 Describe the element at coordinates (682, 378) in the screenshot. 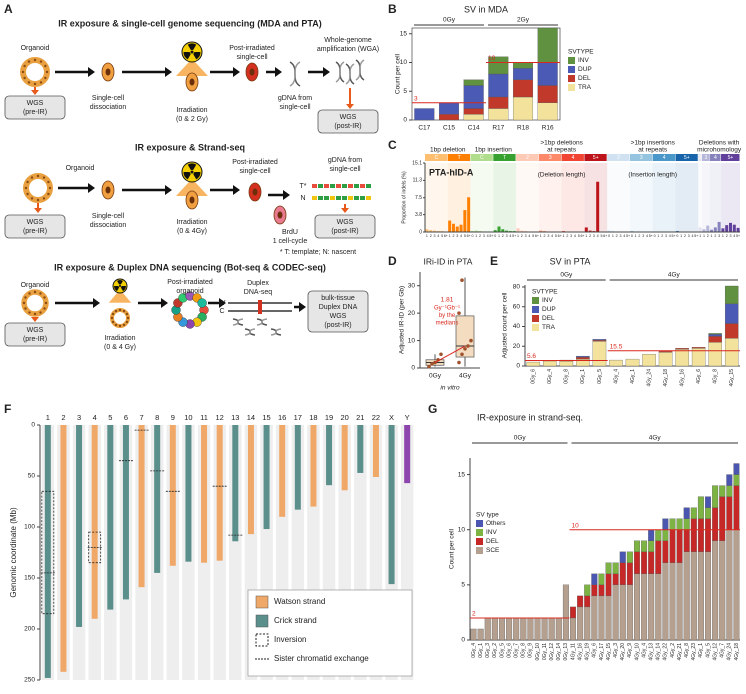

I see `x-tick-label: 4Gy_16` at that location.